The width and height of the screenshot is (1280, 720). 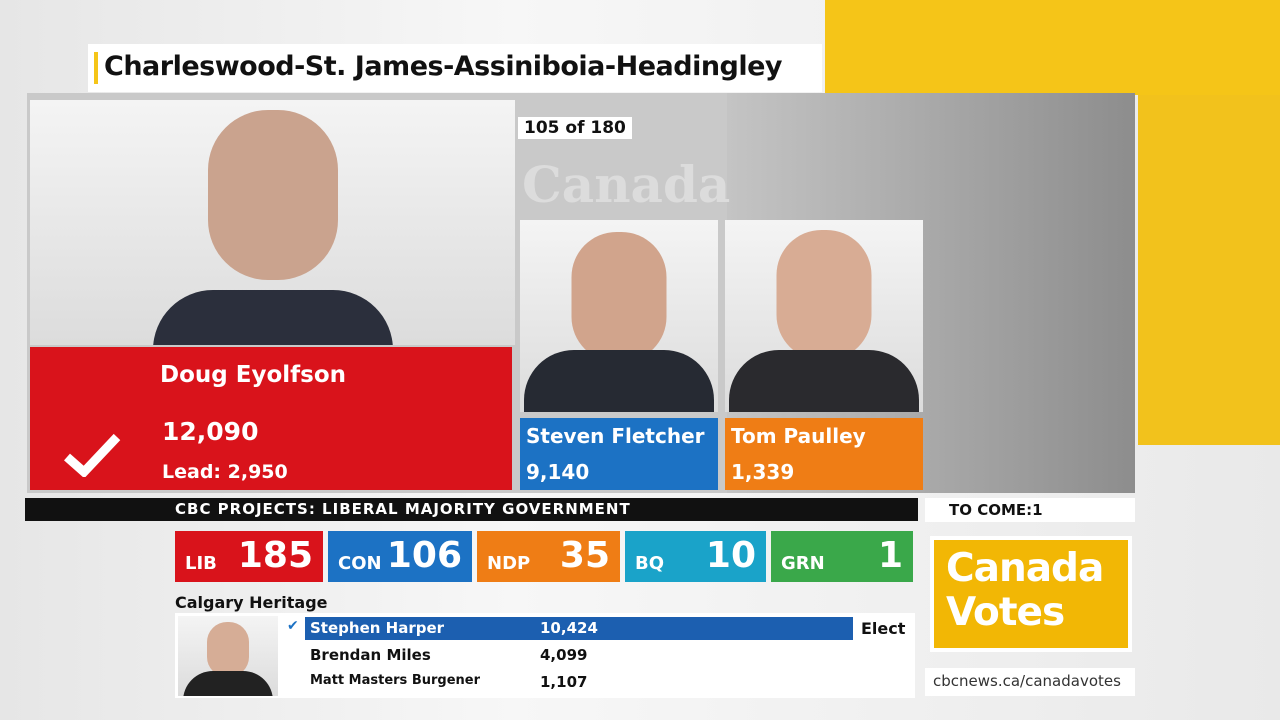 I want to click on candidate-votes: 1,339, so click(x=763, y=472).